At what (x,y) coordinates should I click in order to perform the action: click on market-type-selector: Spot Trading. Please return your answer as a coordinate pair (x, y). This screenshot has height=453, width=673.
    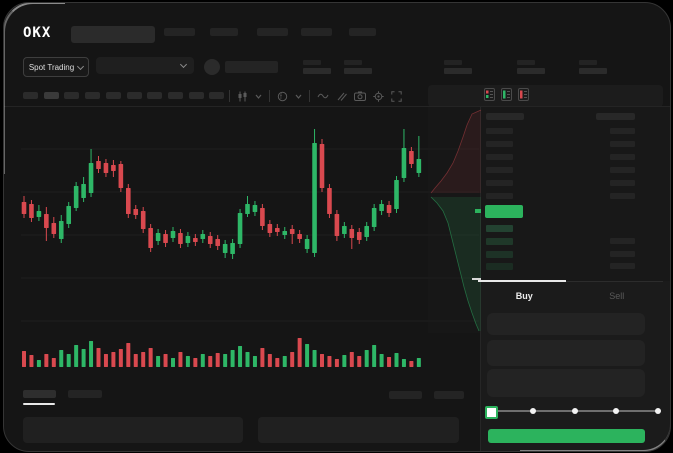
    Looking at the image, I should click on (56, 67).